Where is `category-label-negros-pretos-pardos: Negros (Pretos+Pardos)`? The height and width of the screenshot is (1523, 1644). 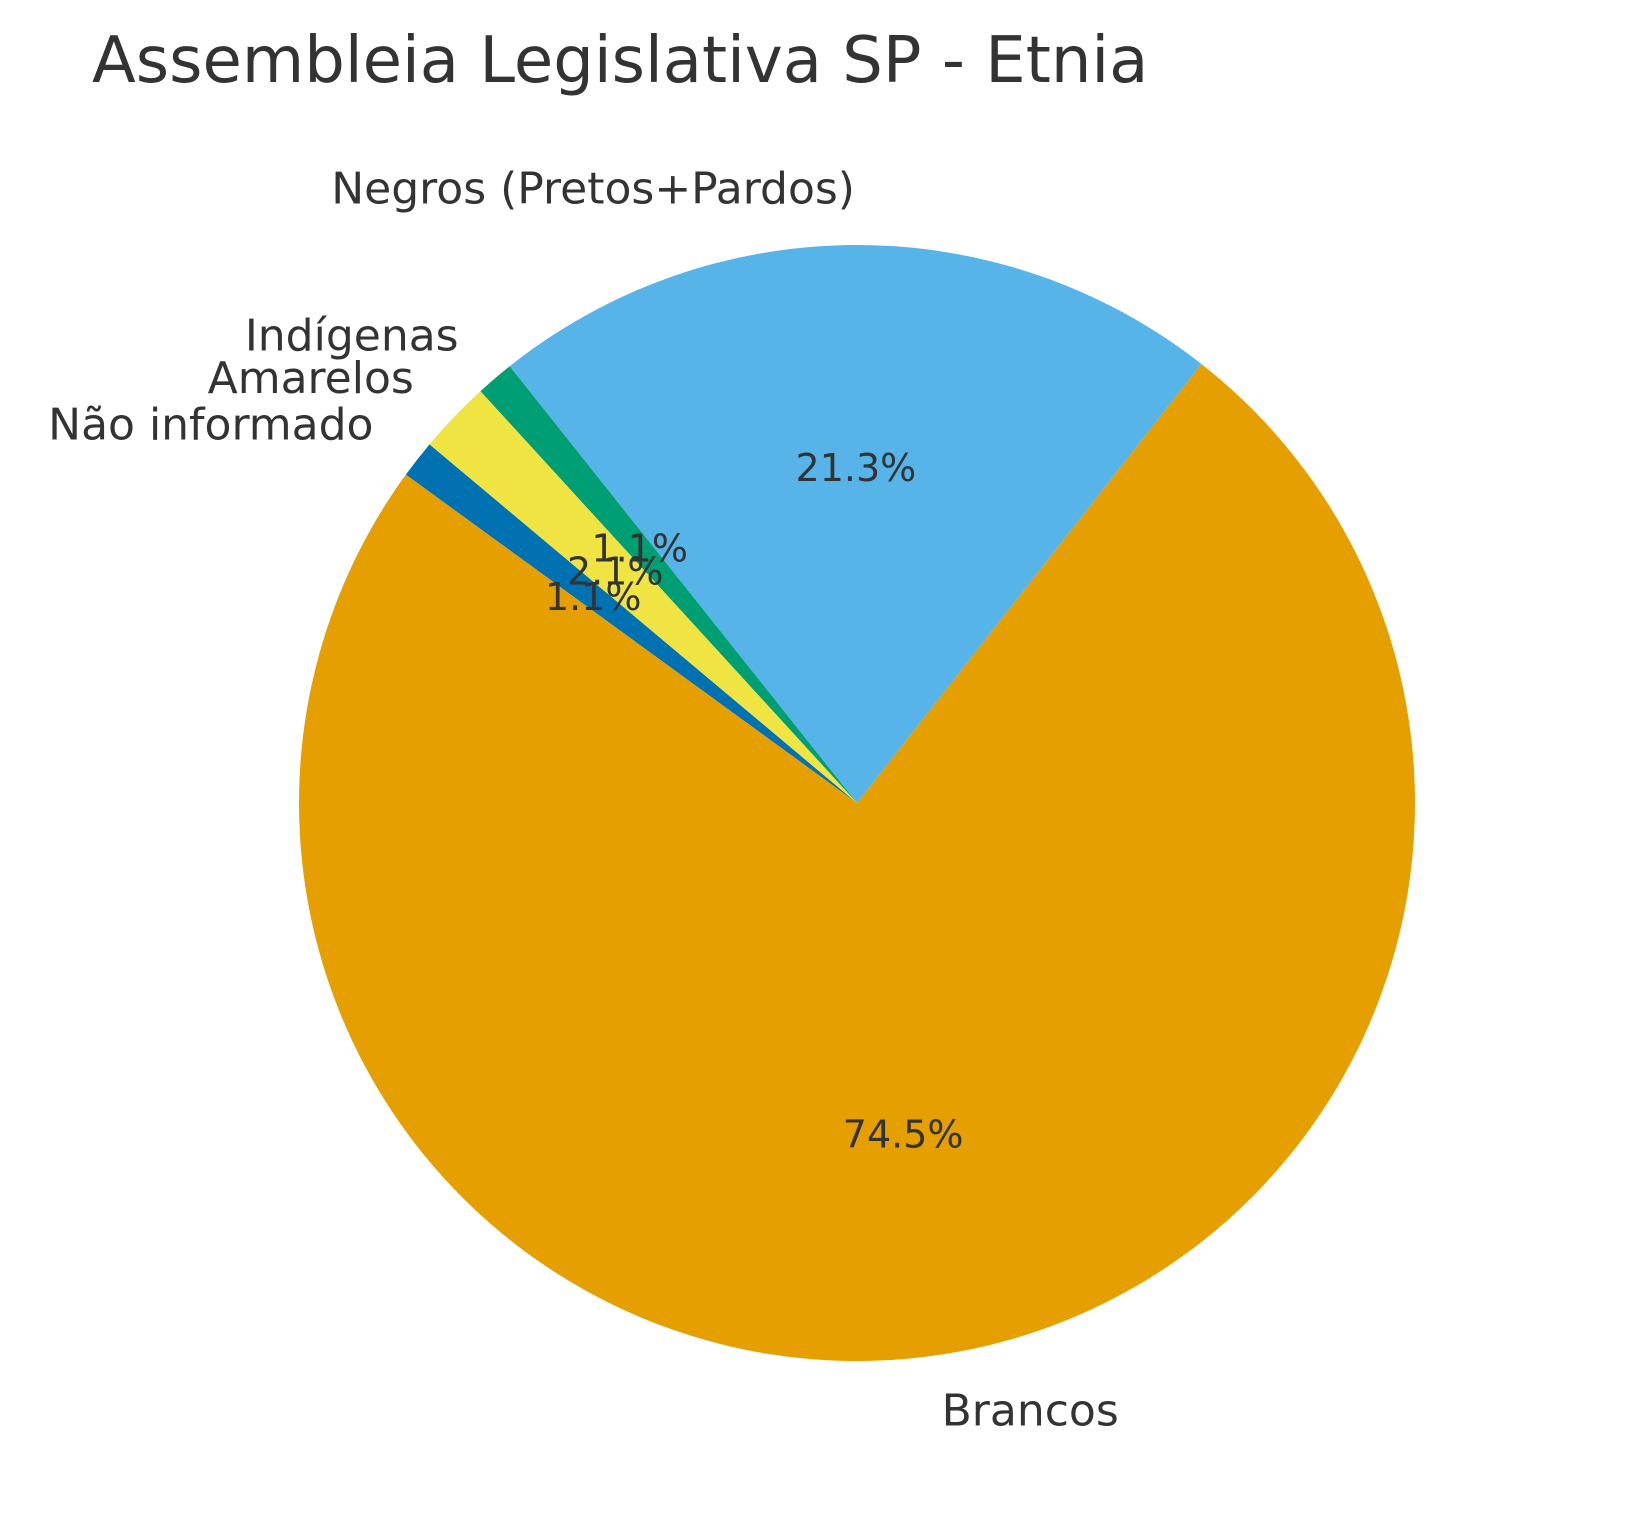
category-label-negros-pretos-pardos: Negros (Pretos+Pardos) is located at coordinates (593, 189).